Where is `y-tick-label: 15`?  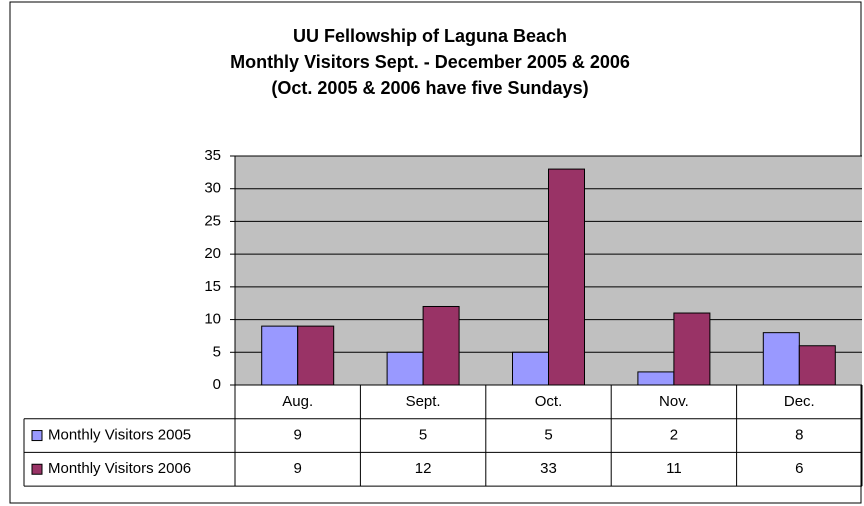
y-tick-label: 15 is located at coordinates (212, 286).